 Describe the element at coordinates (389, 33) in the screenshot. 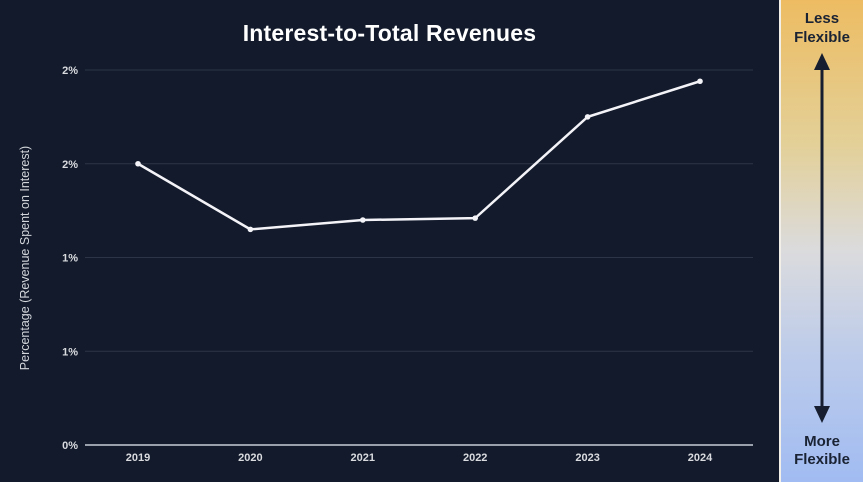

I see `chart-title: Interest-to-Total Revenues` at that location.